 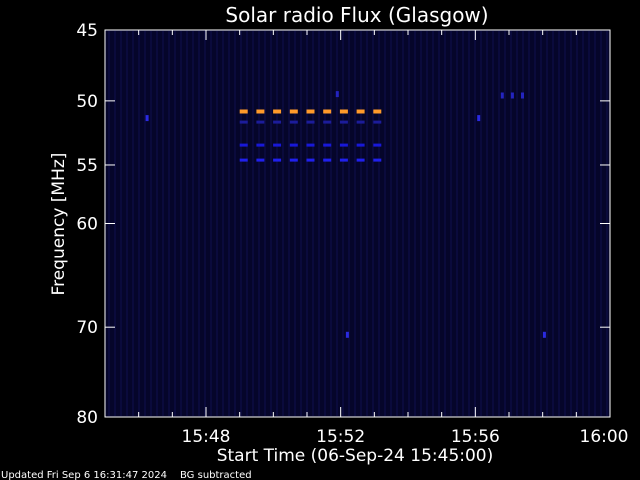 I want to click on y-tick-label: 45, so click(x=87, y=31).